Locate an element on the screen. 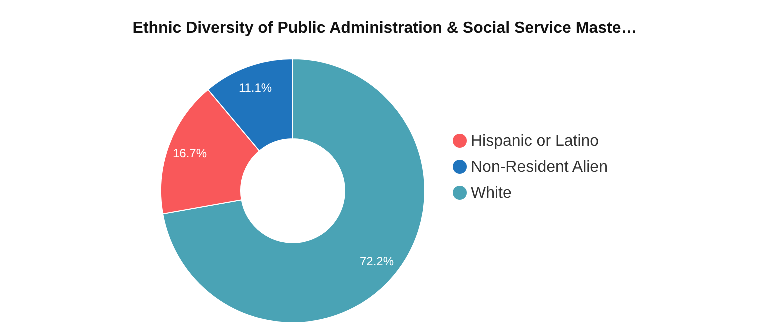 This screenshot has width=770, height=335. legend-label: Non-Resident Alien is located at coordinates (539, 167).